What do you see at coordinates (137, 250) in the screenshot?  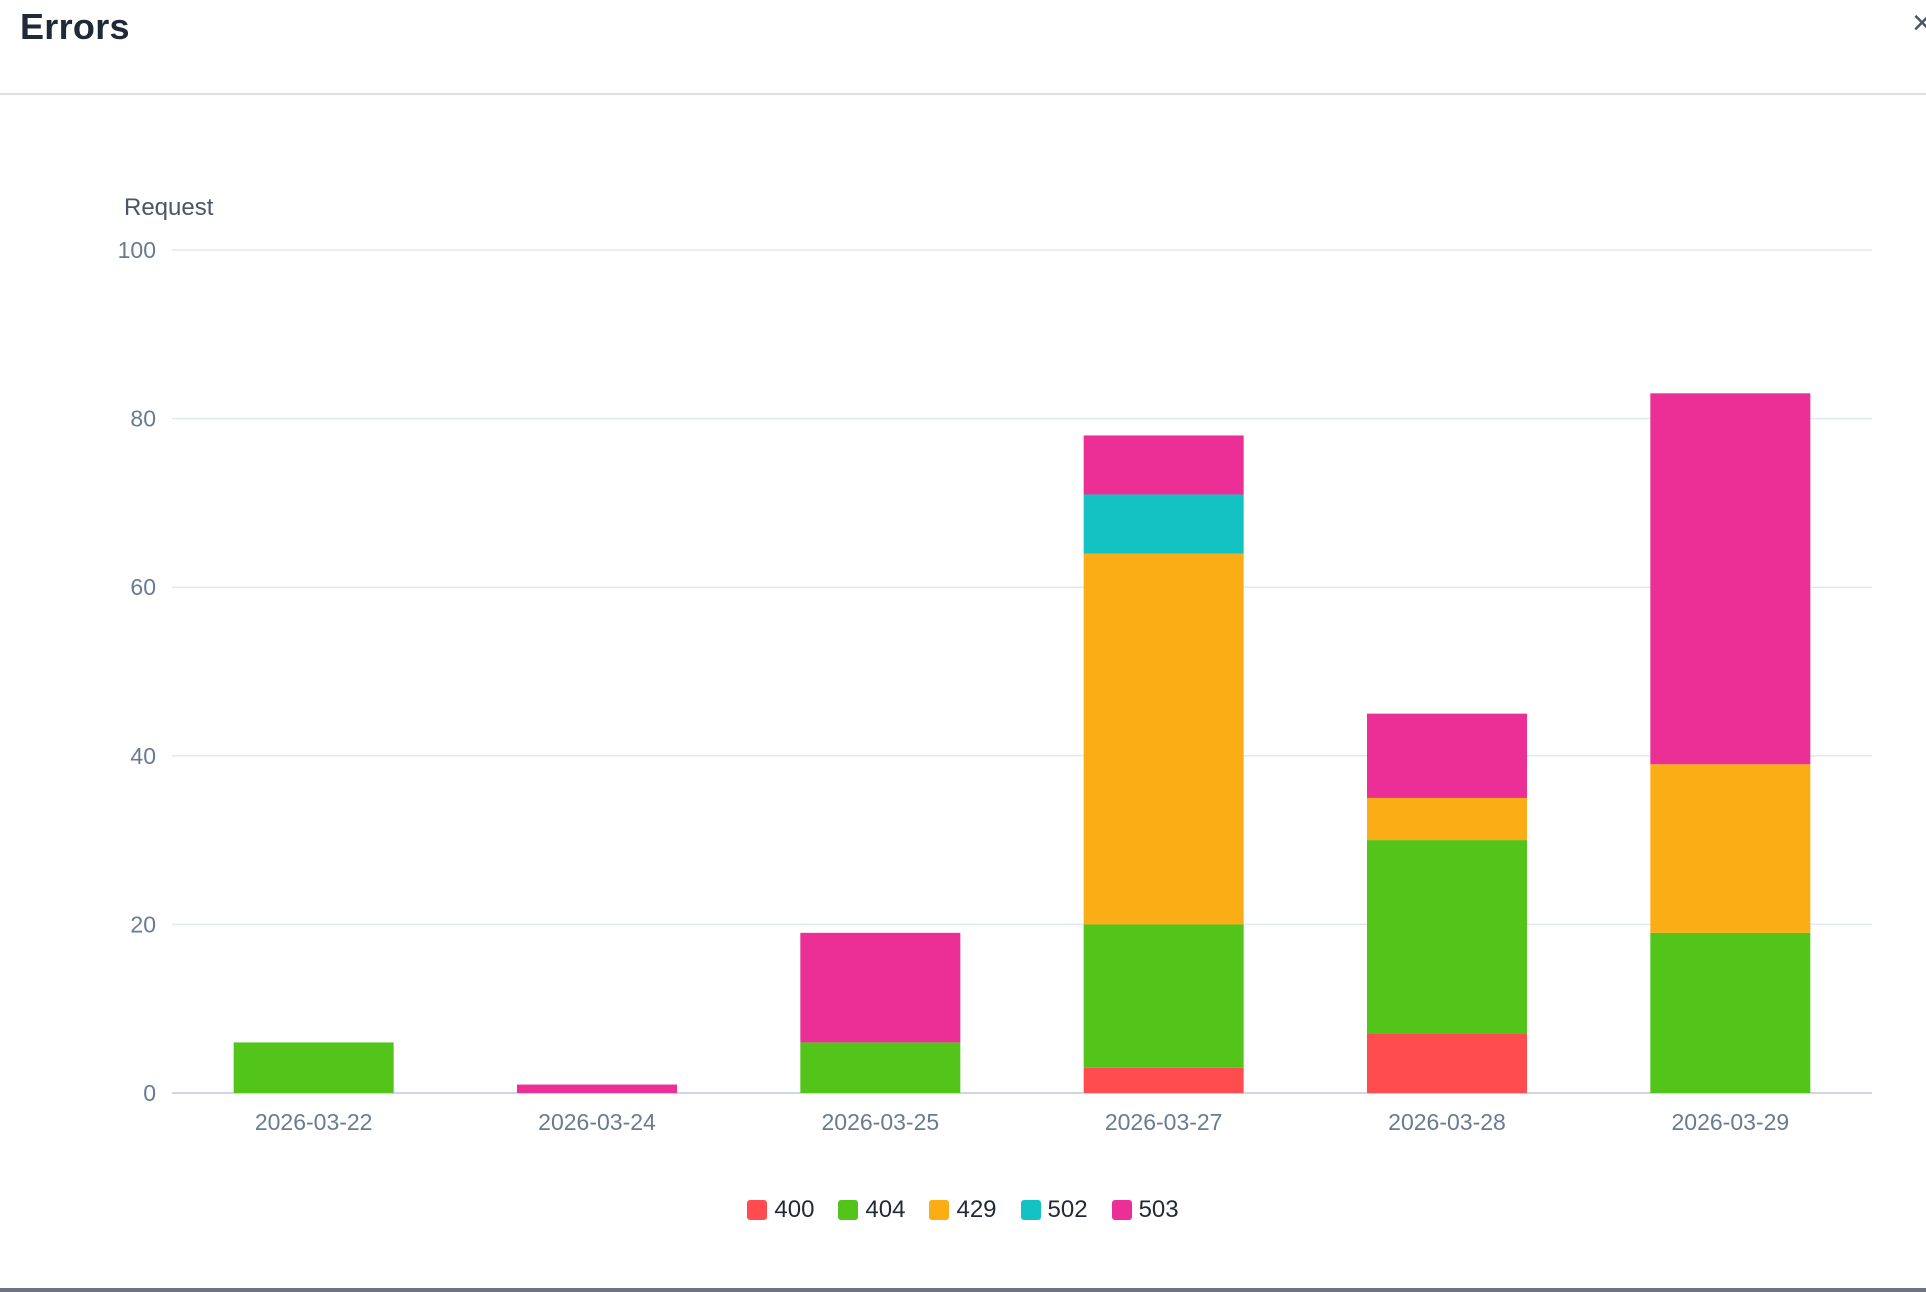 I see `y-tick-label: 100` at bounding box center [137, 250].